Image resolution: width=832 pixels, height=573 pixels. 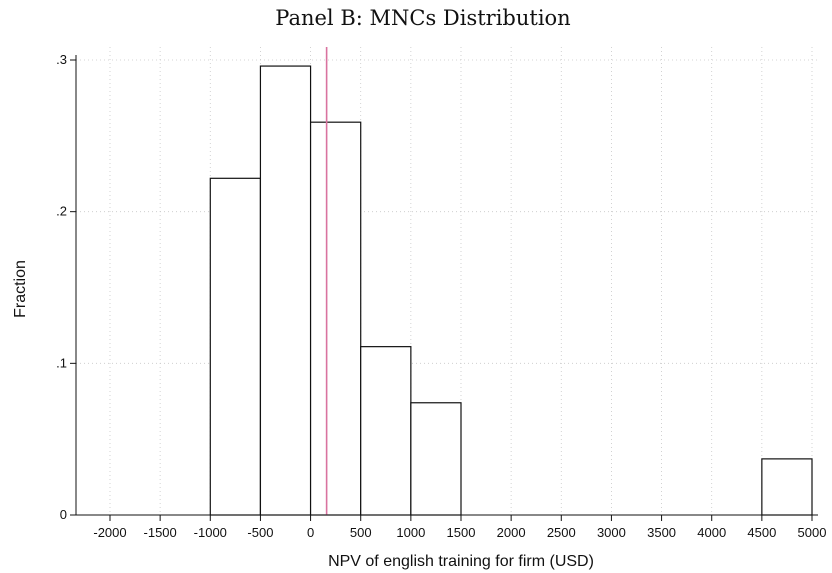 What do you see at coordinates (210, 532) in the screenshot?
I see `x-tick-label: -1000` at bounding box center [210, 532].